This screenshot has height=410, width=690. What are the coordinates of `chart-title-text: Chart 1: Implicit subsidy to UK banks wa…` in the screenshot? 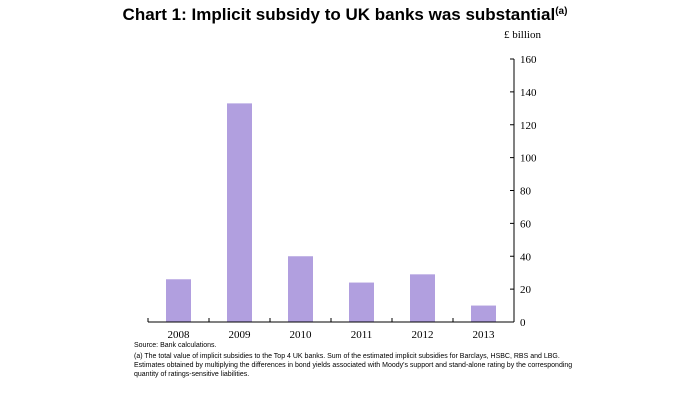 It's located at (339, 14).